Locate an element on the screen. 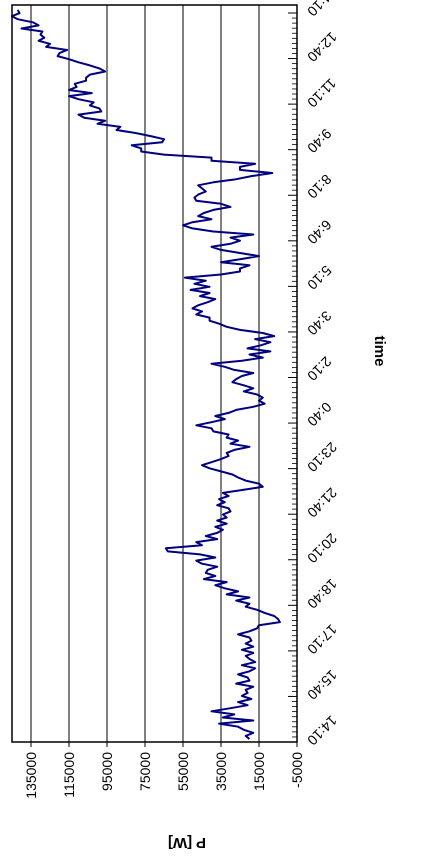 This screenshot has width=421, height=867. y-tick-label: 115000 is located at coordinates (69, 775).